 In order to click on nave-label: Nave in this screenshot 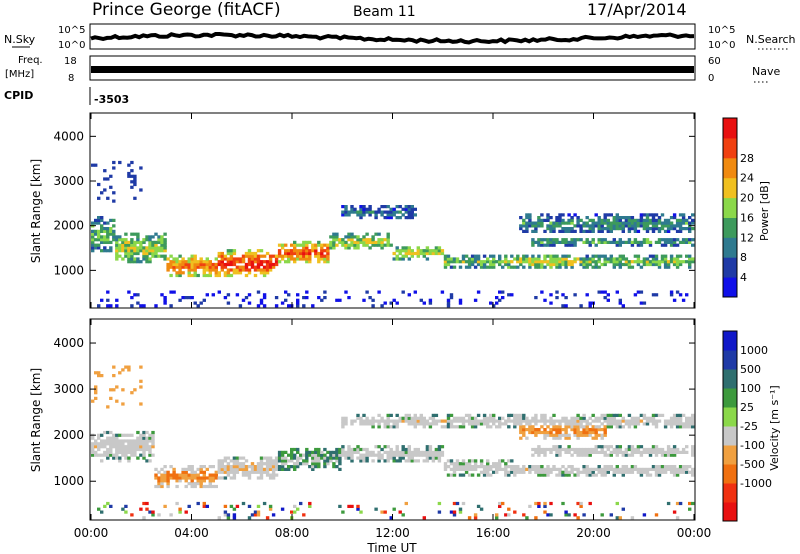, I will do `click(766, 71)`.